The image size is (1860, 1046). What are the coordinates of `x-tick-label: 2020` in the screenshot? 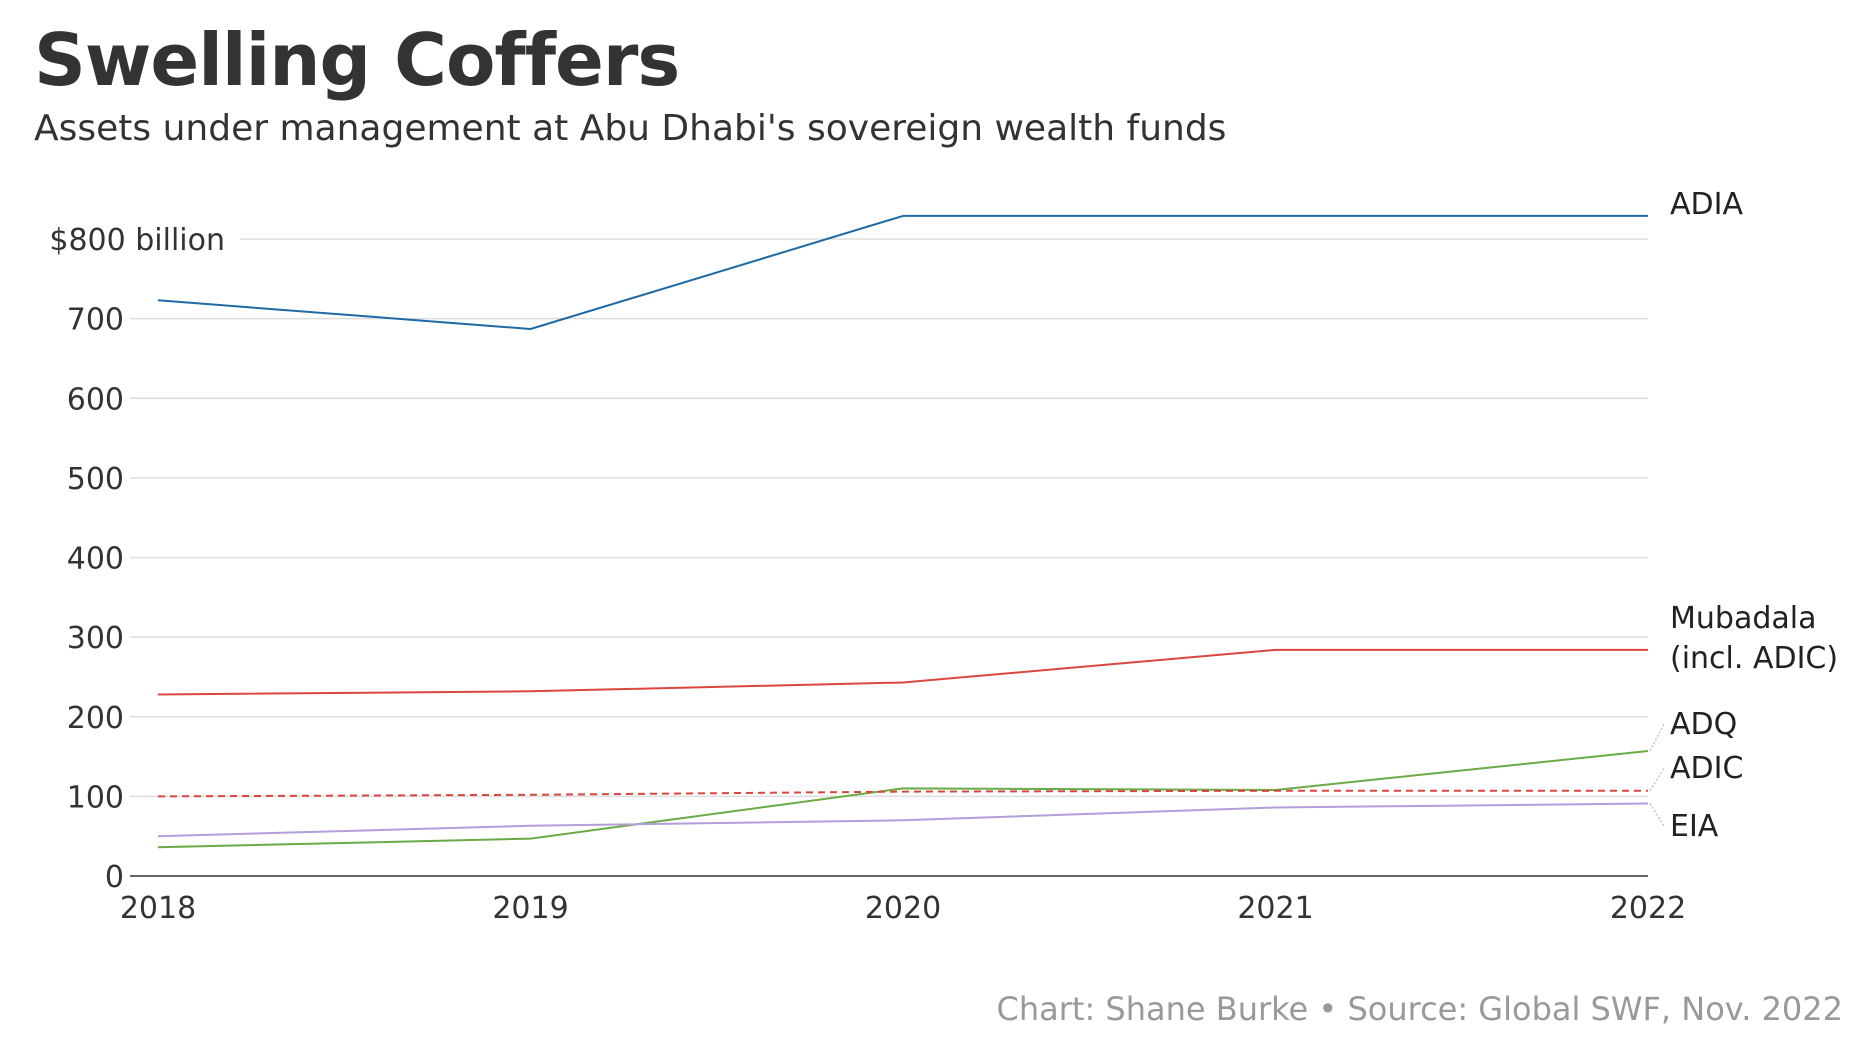 It's located at (903, 908).